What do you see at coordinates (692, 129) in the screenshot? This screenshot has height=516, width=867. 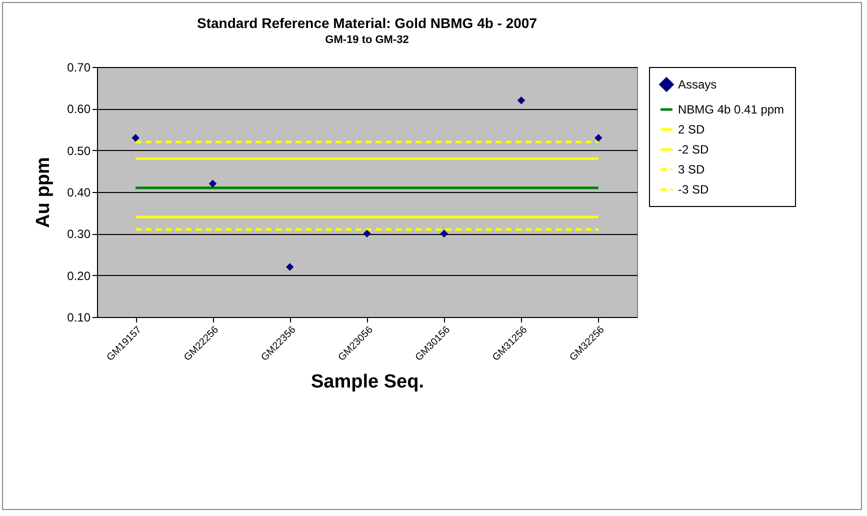 I see `legend-label: 2 SD` at bounding box center [692, 129].